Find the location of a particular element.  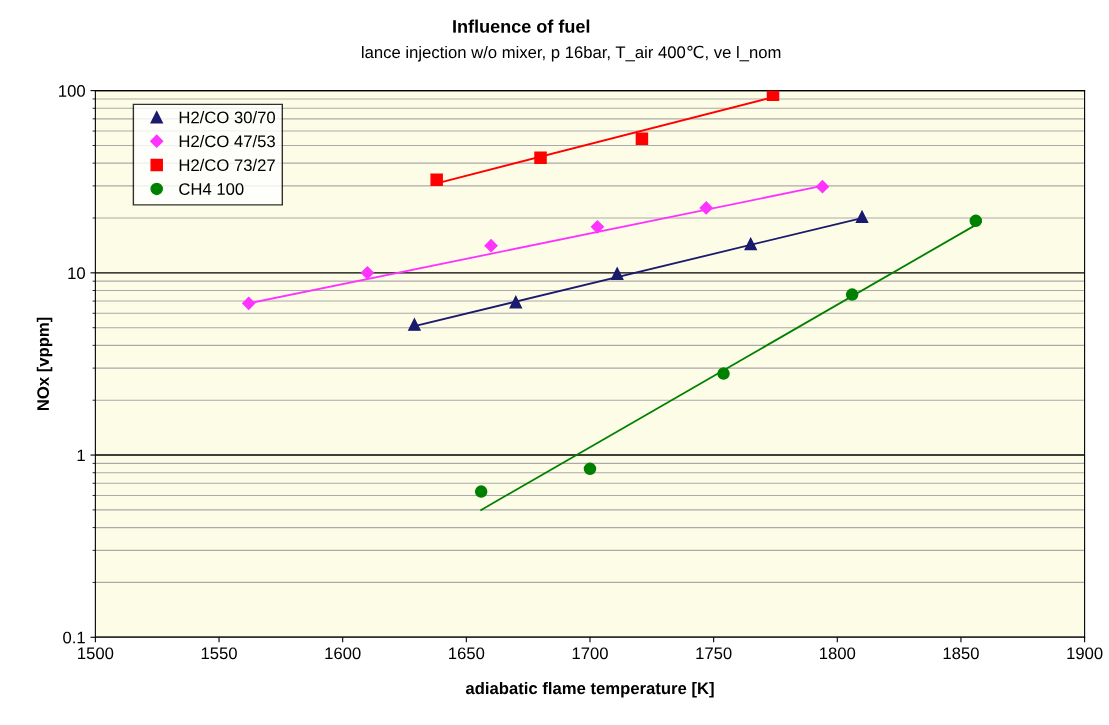

x-tick-label: 1600 is located at coordinates (343, 653).